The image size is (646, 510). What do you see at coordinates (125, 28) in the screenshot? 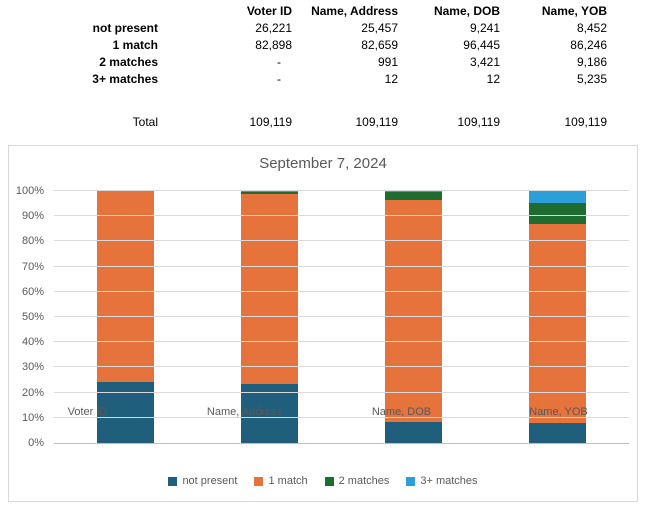
I see `table-row-label: not present` at bounding box center [125, 28].